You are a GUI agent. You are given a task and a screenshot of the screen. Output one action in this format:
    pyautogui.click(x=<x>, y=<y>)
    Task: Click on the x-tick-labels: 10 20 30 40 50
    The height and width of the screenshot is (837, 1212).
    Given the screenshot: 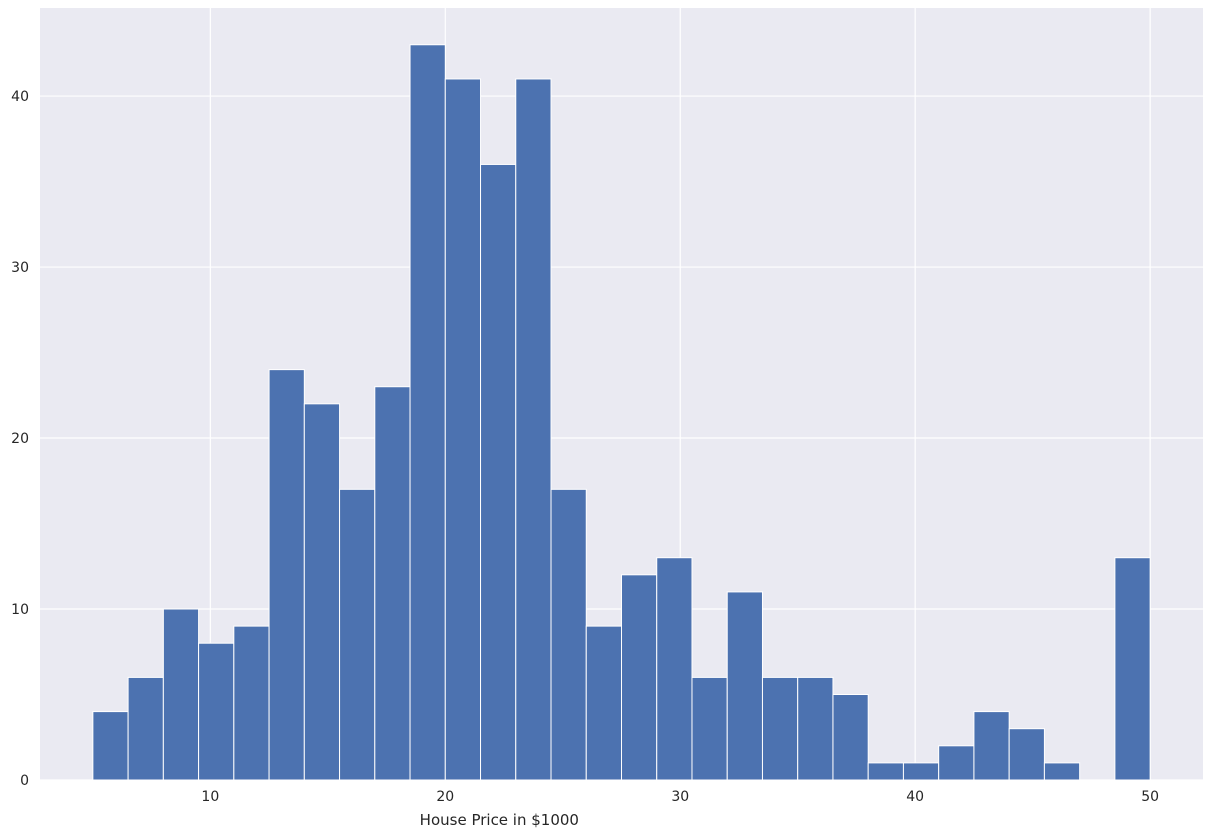 What is the action you would take?
    pyautogui.click(x=680, y=797)
    